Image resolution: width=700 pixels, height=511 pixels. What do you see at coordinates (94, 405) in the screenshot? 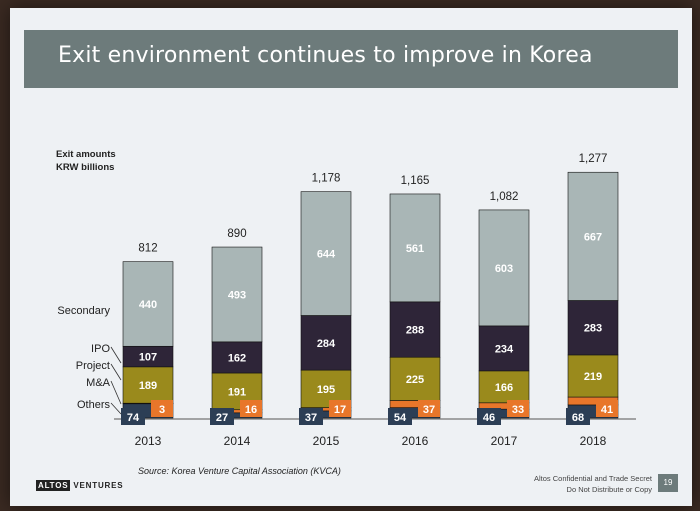
I see `legend-others: Others` at bounding box center [94, 405].